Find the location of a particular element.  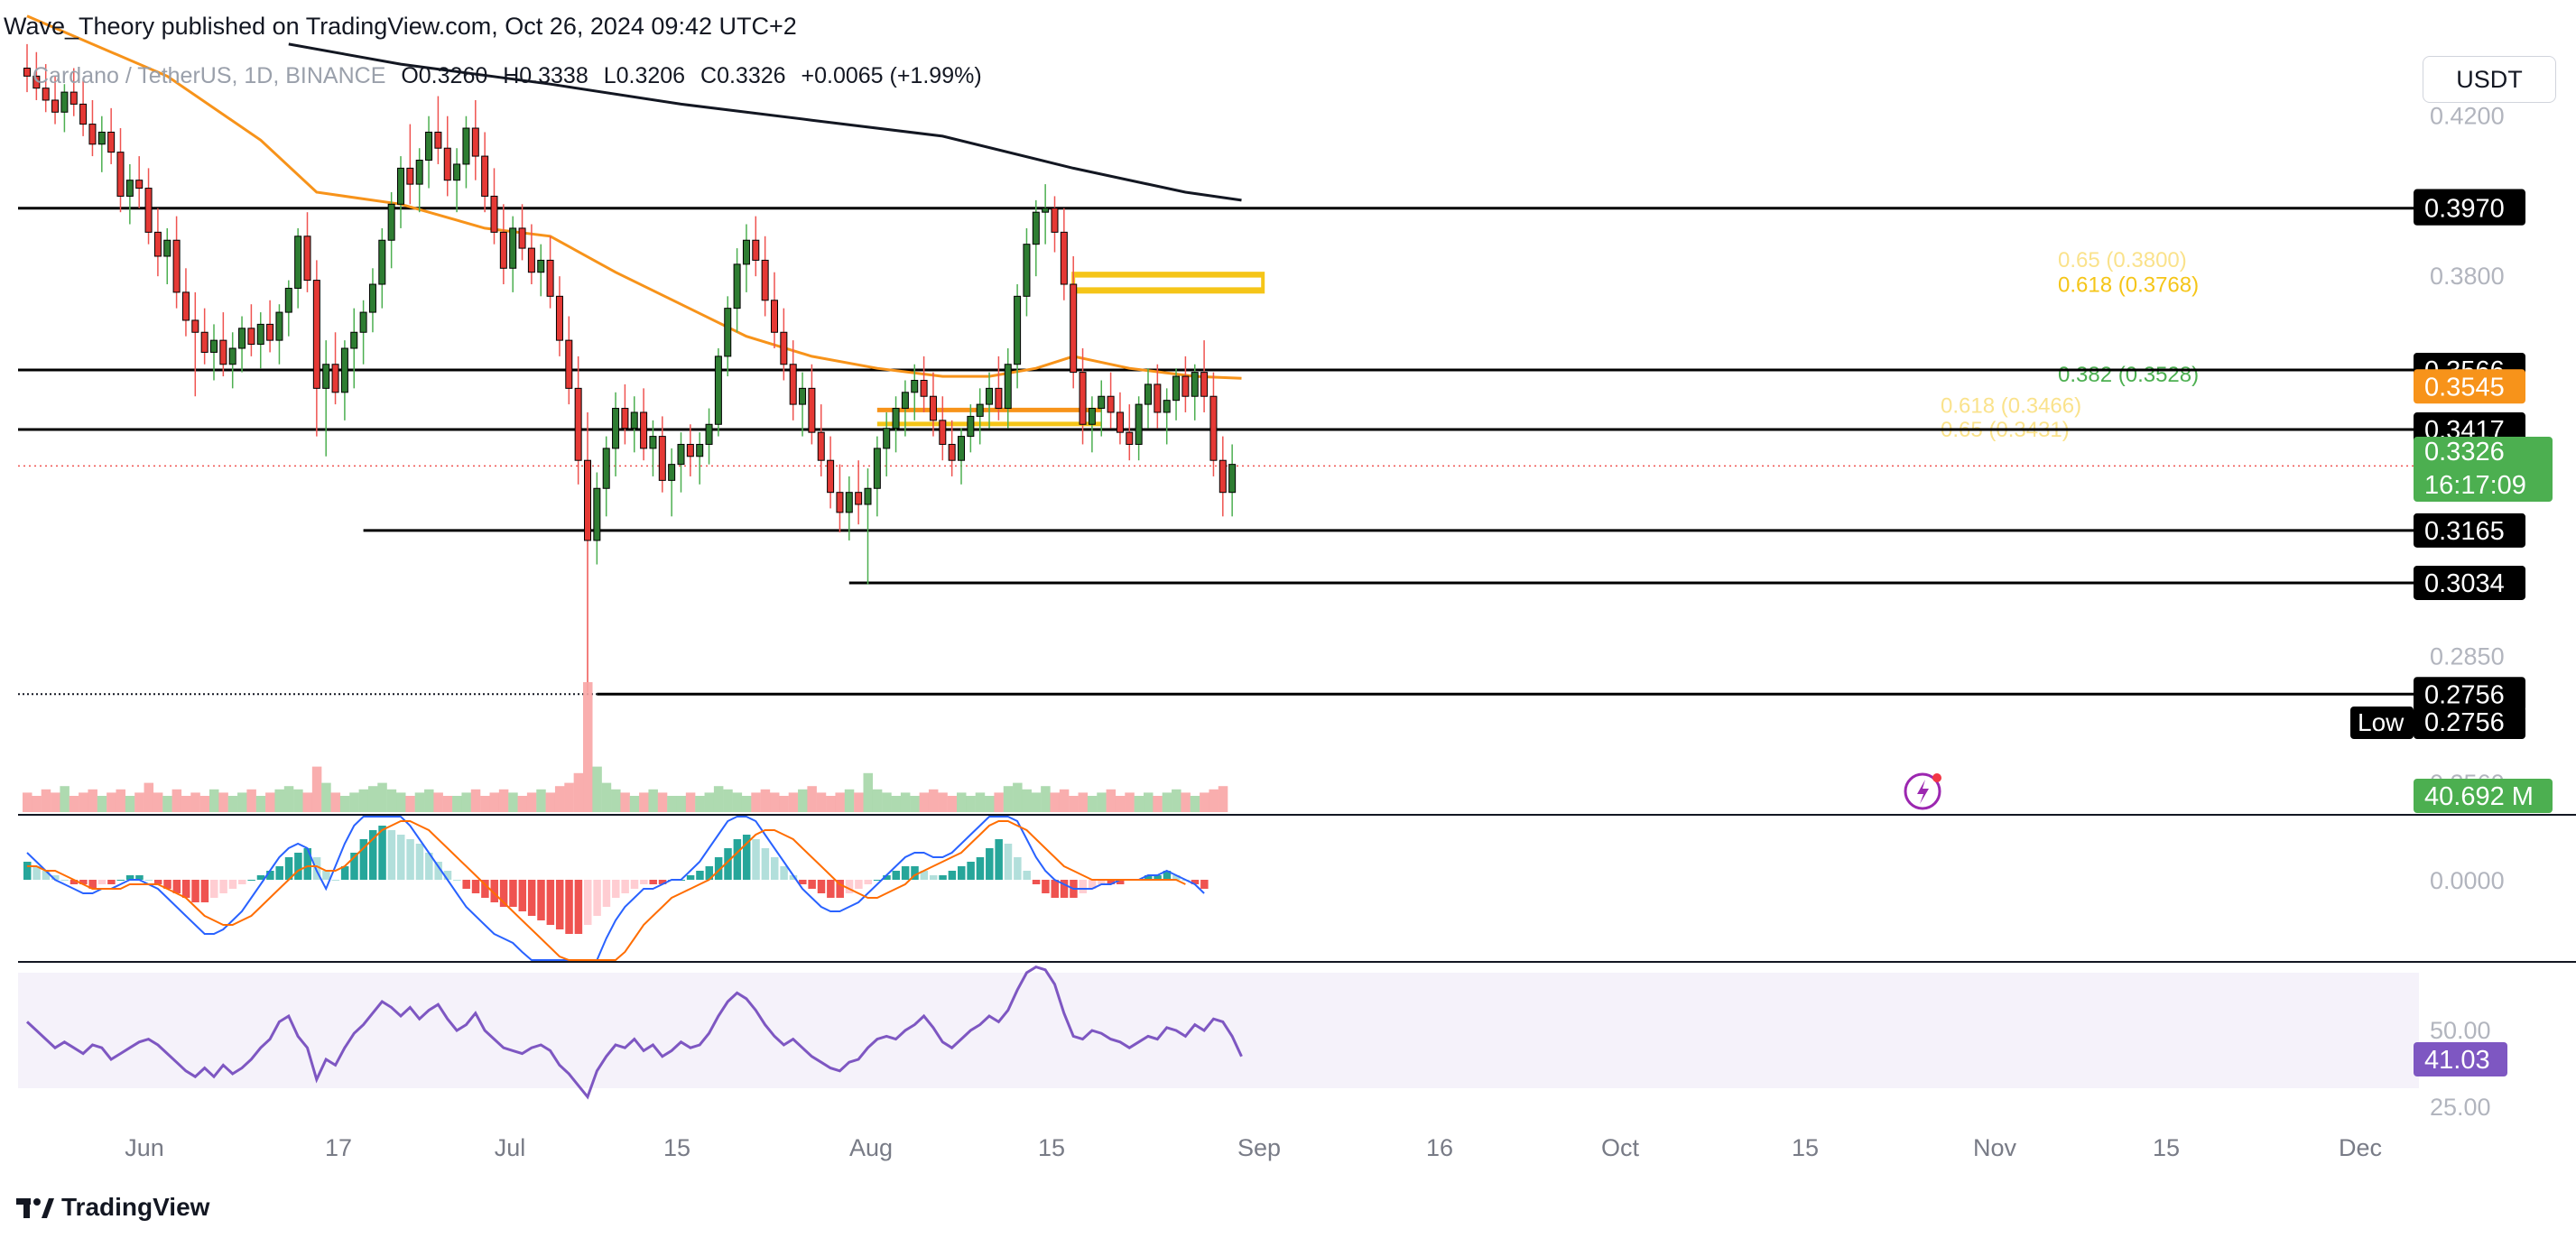

change-value: +0.0065 (+1.99%) is located at coordinates (891, 75).